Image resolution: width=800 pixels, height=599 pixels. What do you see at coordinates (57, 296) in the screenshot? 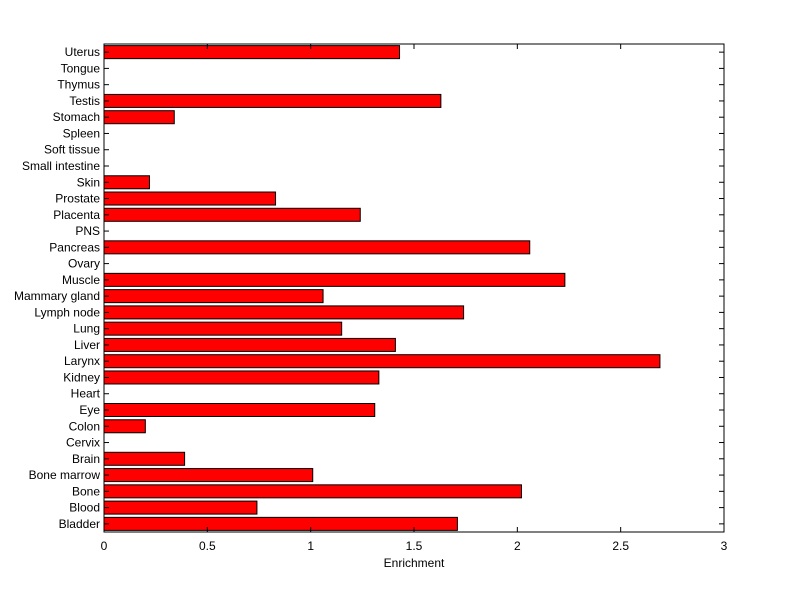
I see `y-tick-label: Mammary gland` at bounding box center [57, 296].